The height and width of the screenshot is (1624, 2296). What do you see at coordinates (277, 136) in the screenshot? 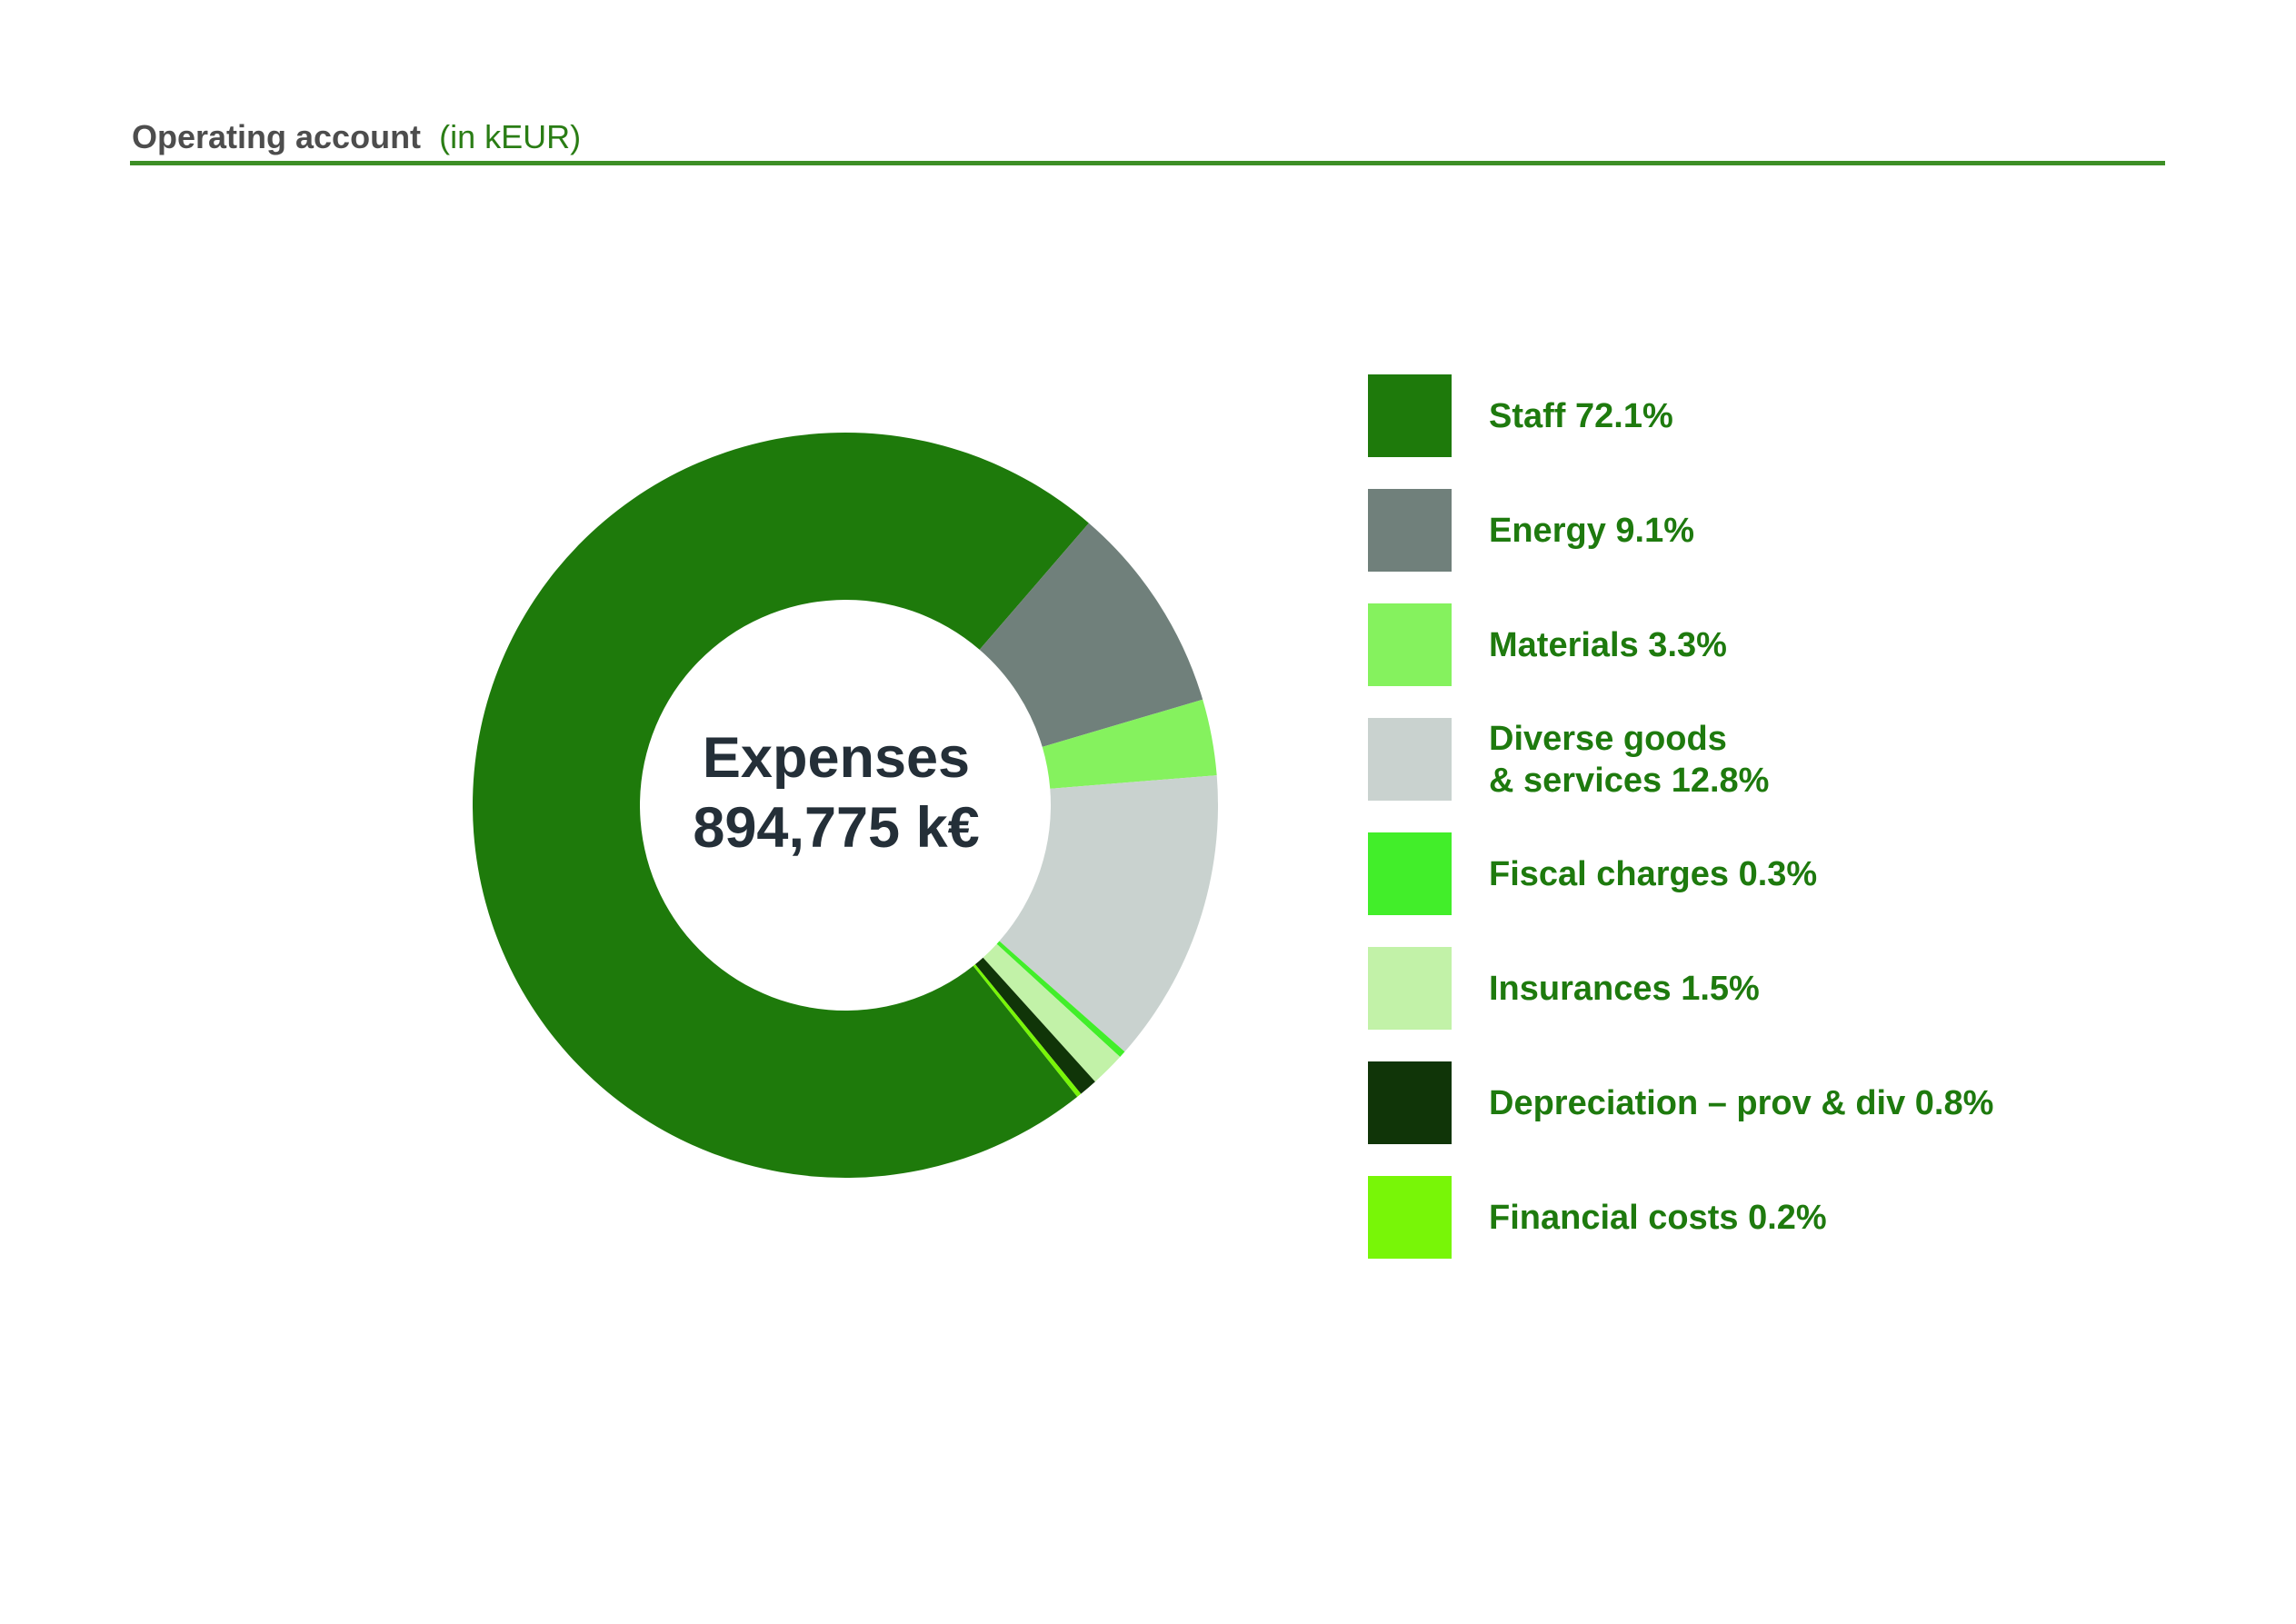
I see `page-title-text: Operating account` at bounding box center [277, 136].